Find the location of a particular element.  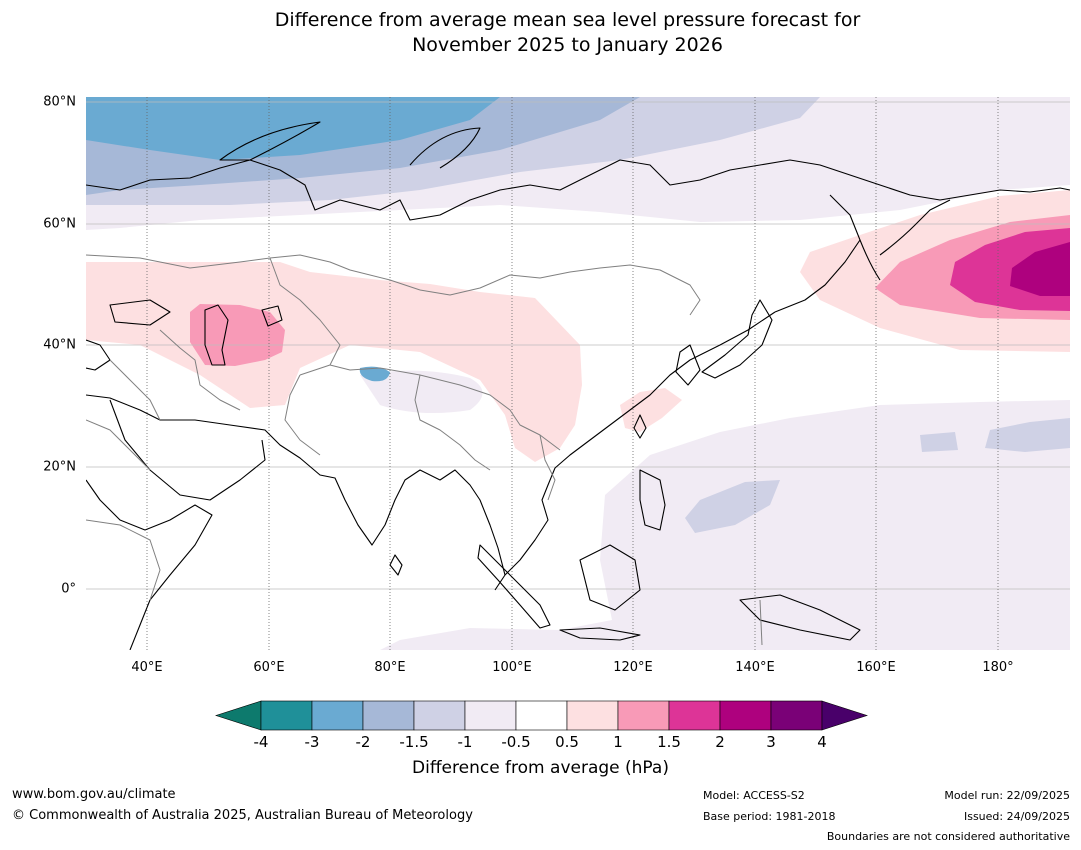

colorbar-tick-label: -2 is located at coordinates (363, 742).